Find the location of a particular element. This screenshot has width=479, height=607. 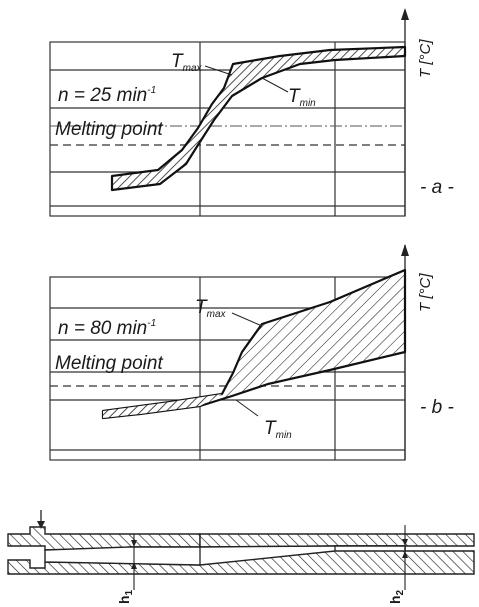

h1-label: h is located at coordinates (124, 599).